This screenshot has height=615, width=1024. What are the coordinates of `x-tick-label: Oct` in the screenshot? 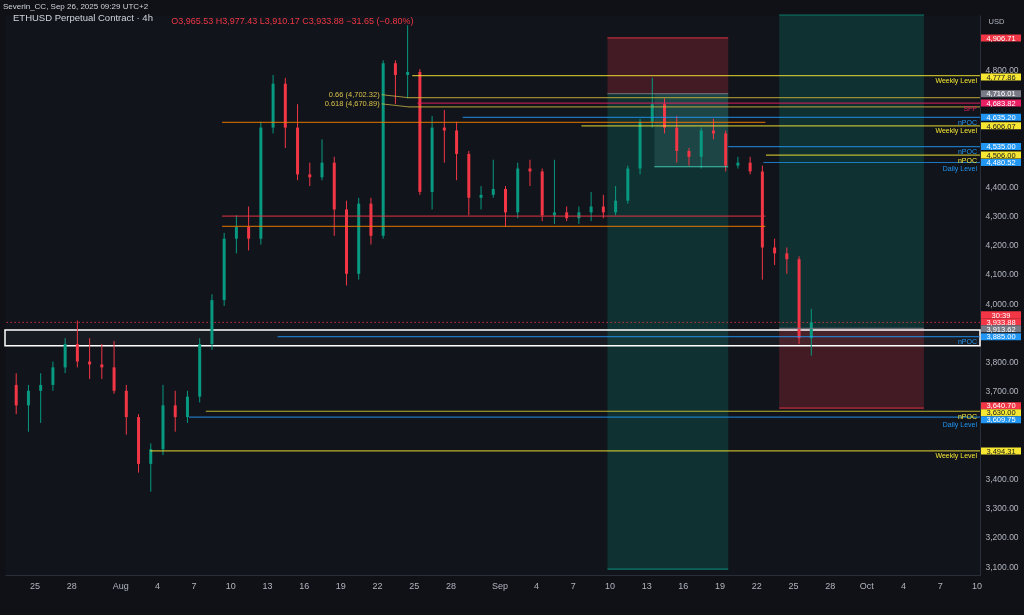 It's located at (867, 585).